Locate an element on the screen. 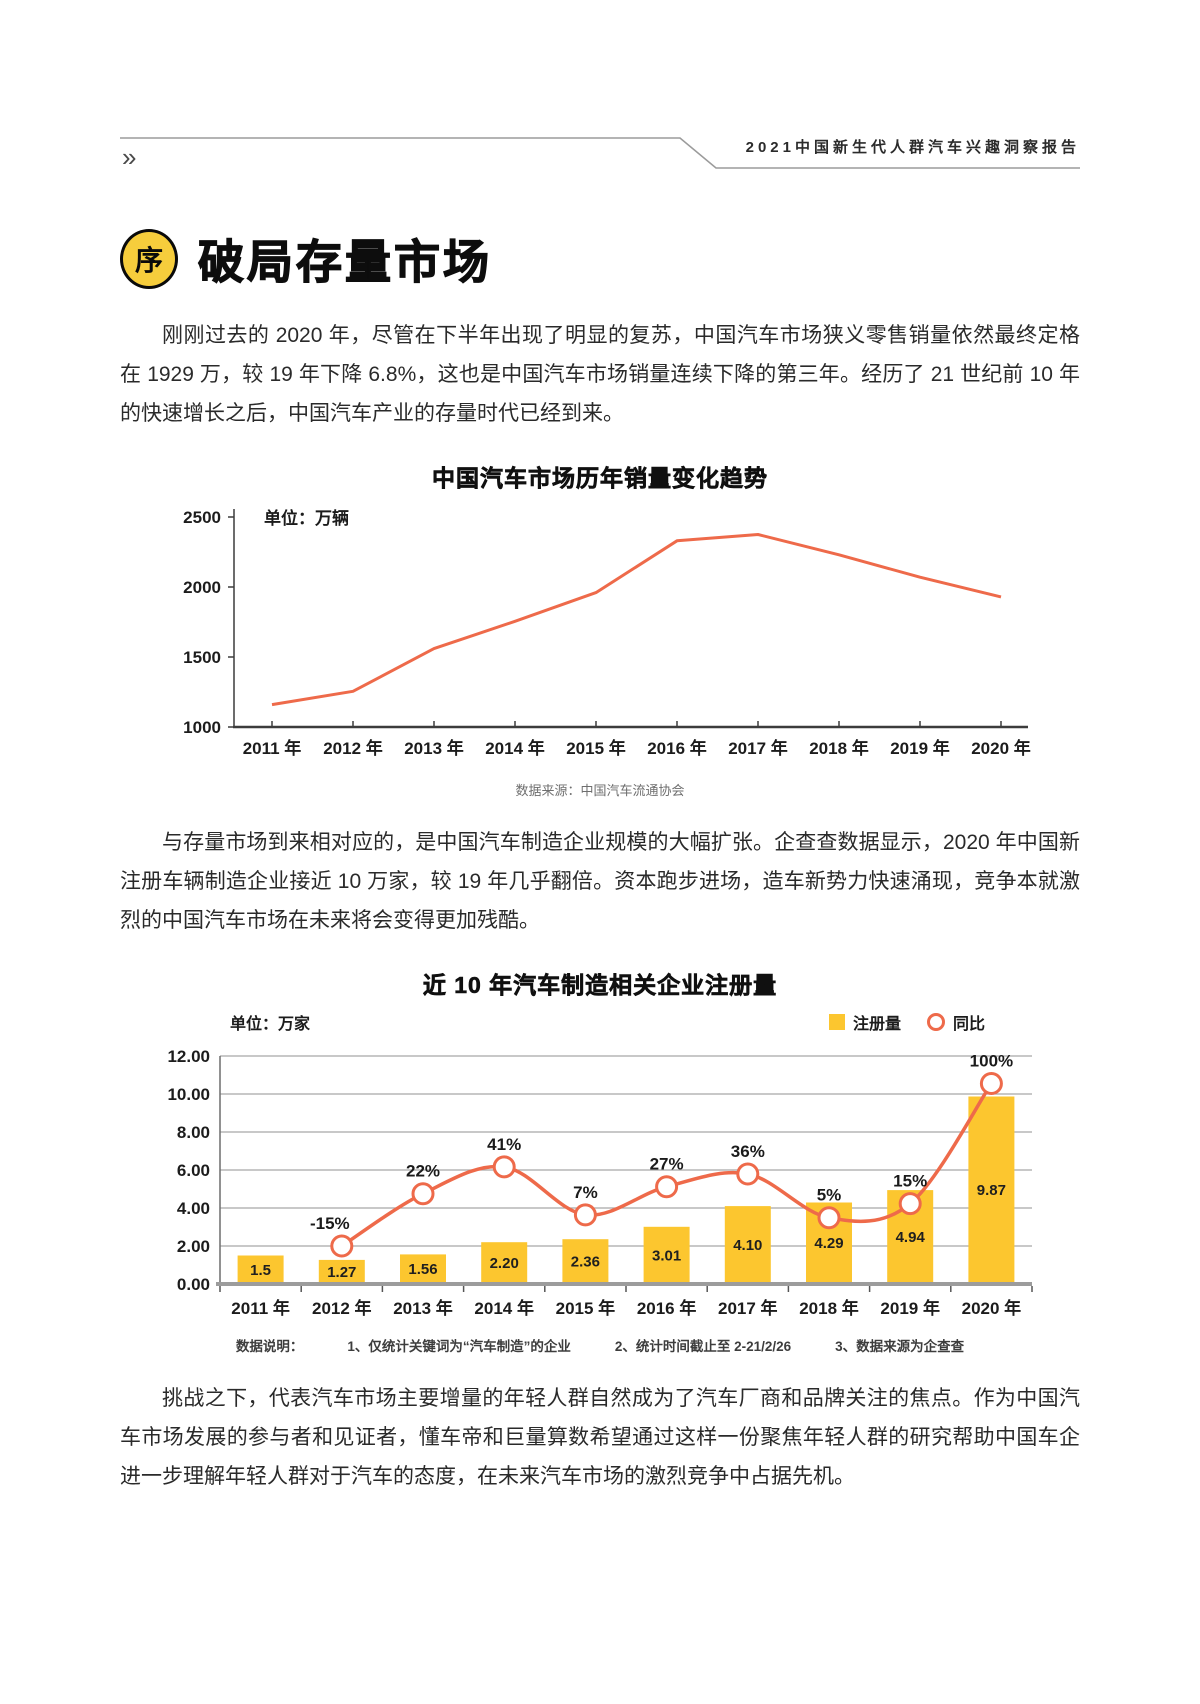 The image size is (1200, 1704). svg-text: 2500 is located at coordinates (202, 517).